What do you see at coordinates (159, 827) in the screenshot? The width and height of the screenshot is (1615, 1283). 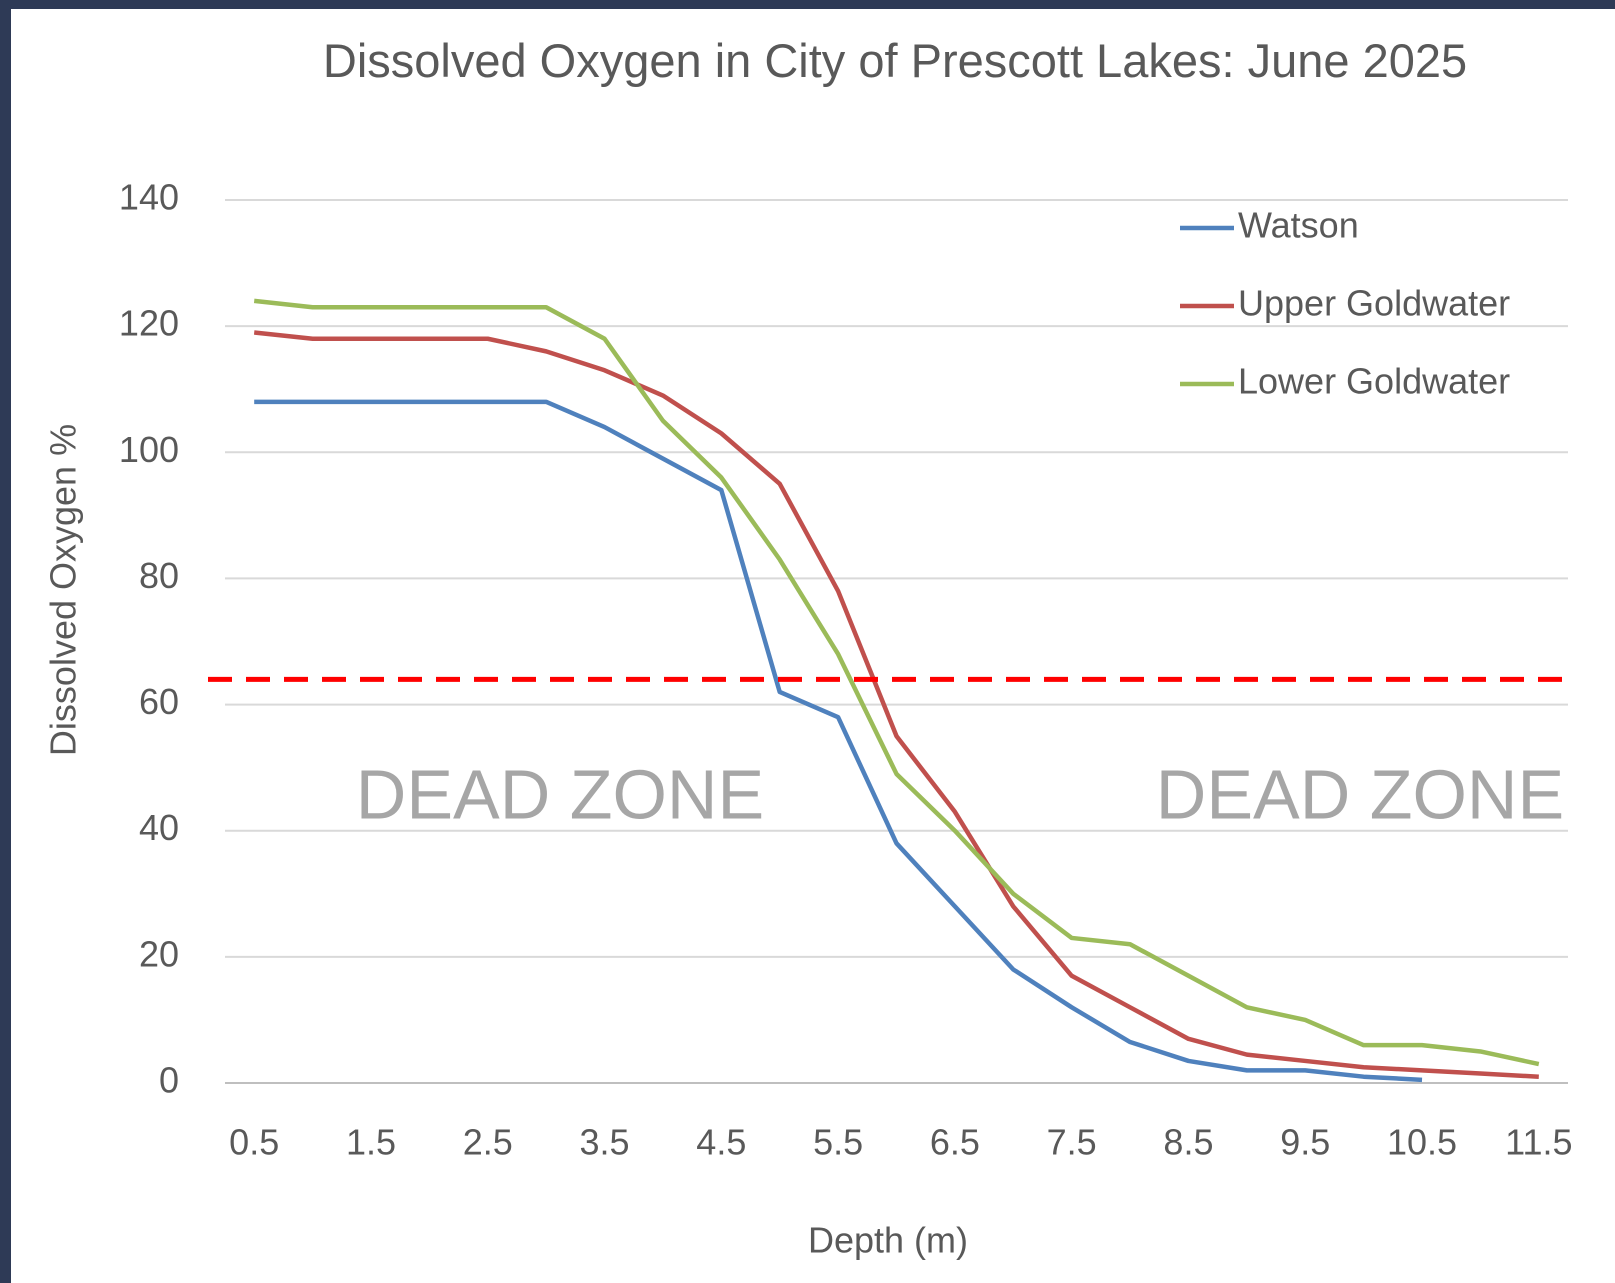 I see `y-tick-label: 40` at bounding box center [159, 827].